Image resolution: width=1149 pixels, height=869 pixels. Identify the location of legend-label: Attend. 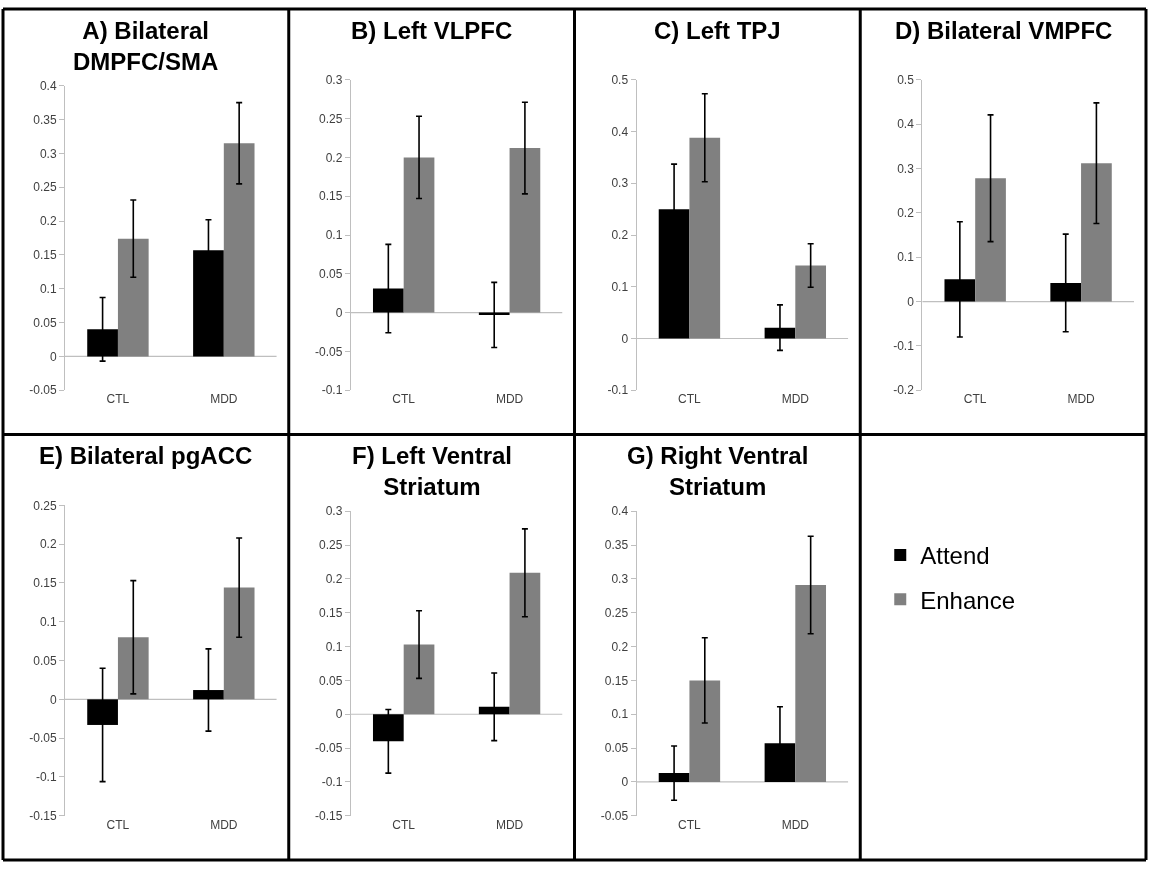
(955, 556).